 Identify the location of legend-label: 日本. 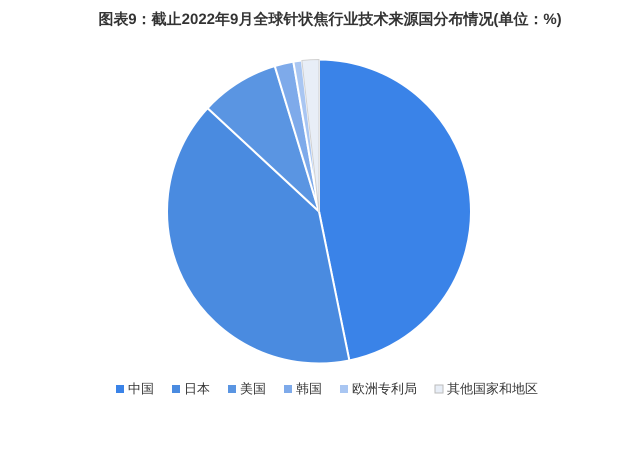
(197, 388).